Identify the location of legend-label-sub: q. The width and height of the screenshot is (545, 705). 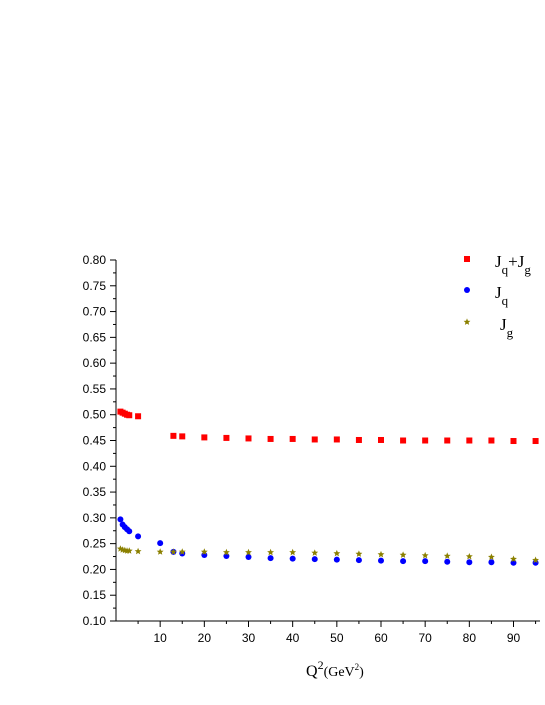
(505, 300).